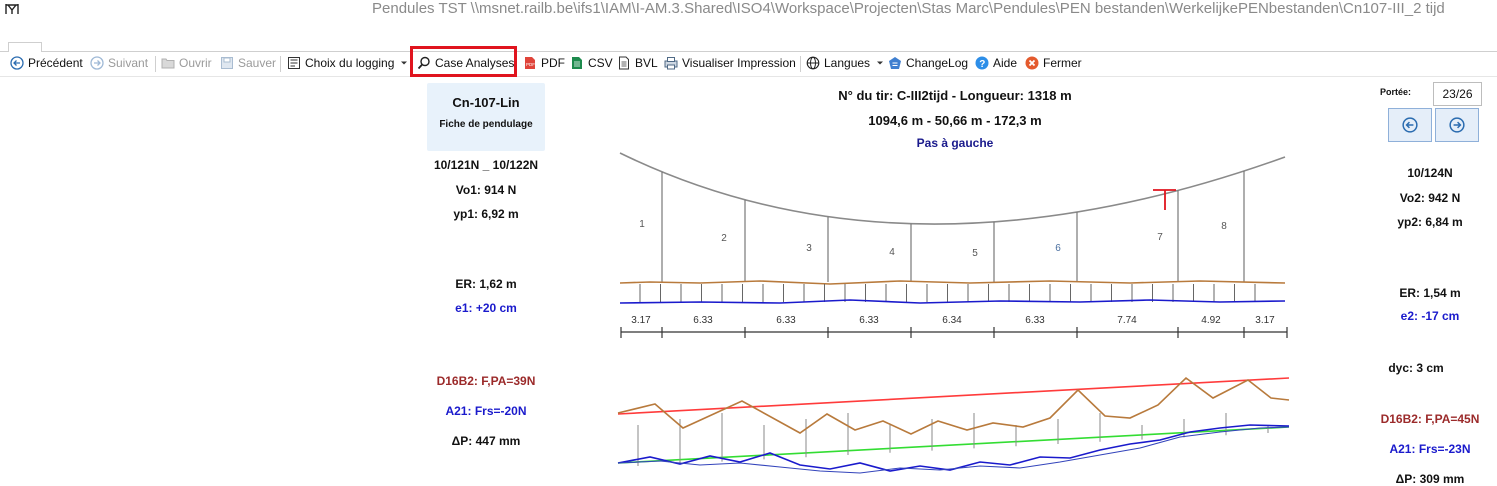 This screenshot has height=486, width=1497. What do you see at coordinates (475, 63) in the screenshot?
I see `case-analyses-label: Case Analyses` at bounding box center [475, 63].